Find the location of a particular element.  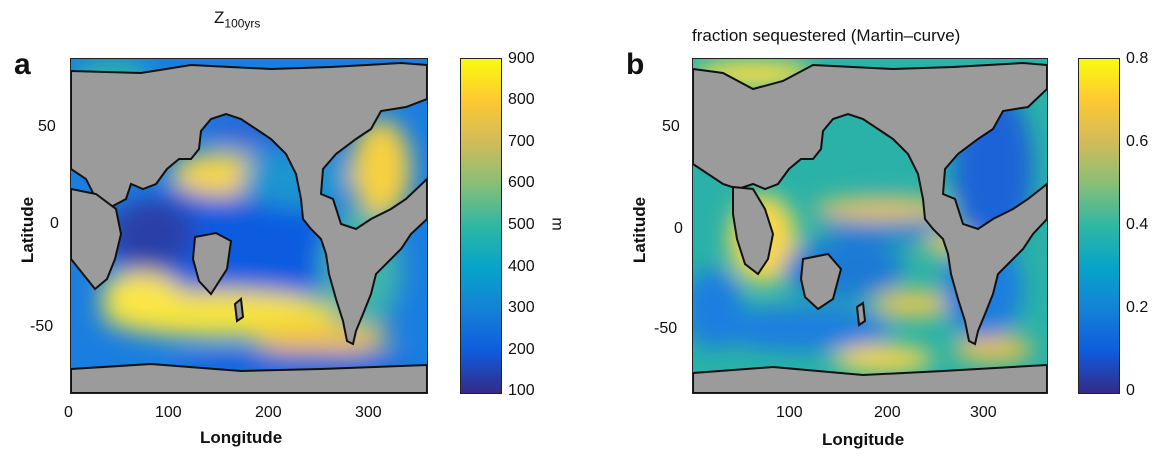

panel-a-ytick: 0 is located at coordinates (54, 223).